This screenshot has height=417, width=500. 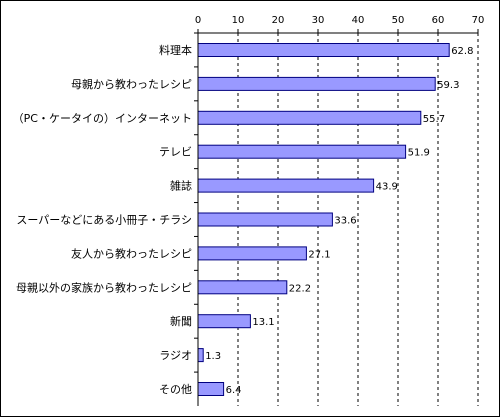 I want to click on value-label: 33.6, so click(x=345, y=221).